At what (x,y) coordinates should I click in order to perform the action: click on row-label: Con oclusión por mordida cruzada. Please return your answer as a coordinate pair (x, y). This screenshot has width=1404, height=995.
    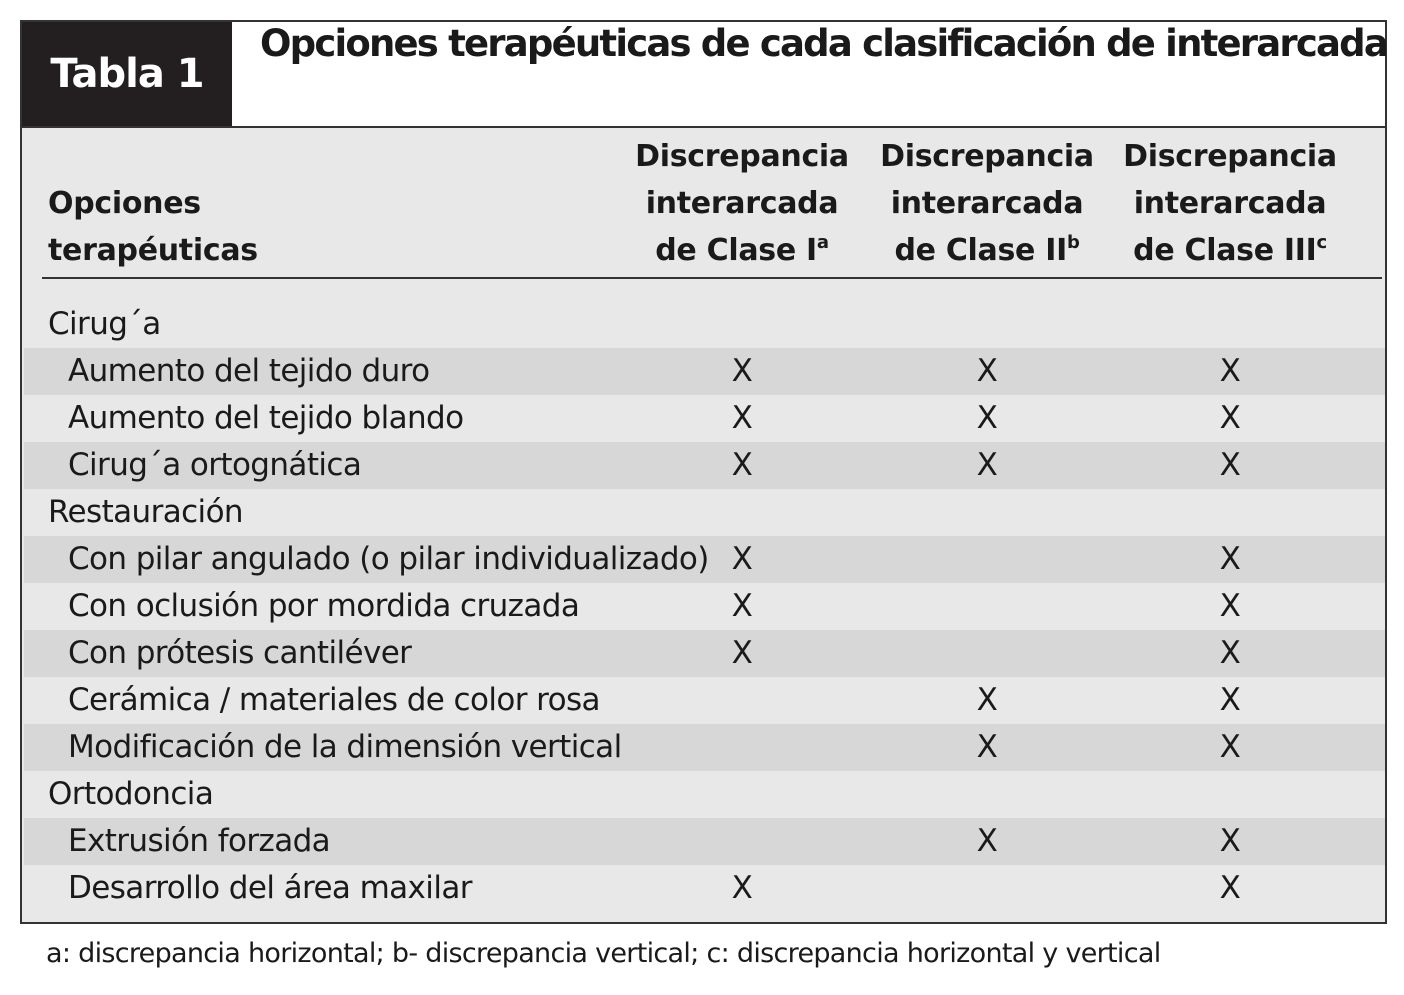
    Looking at the image, I should click on (324, 606).